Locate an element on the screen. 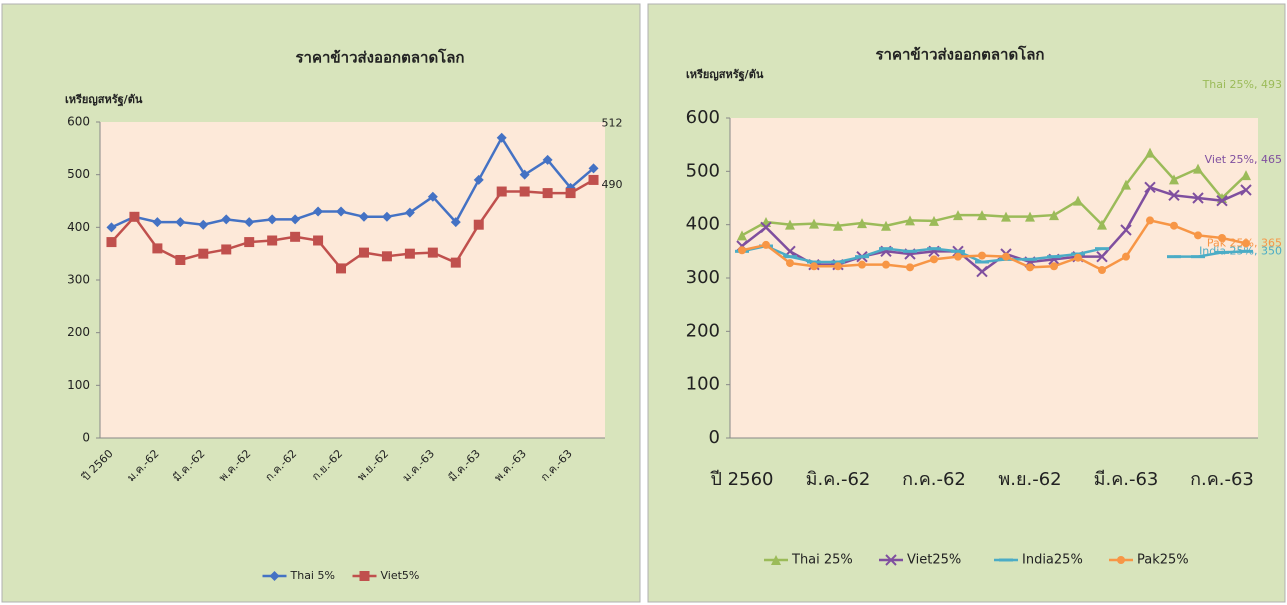 The height and width of the screenshot is (605, 1287). value-label: 490 is located at coordinates (612, 184).